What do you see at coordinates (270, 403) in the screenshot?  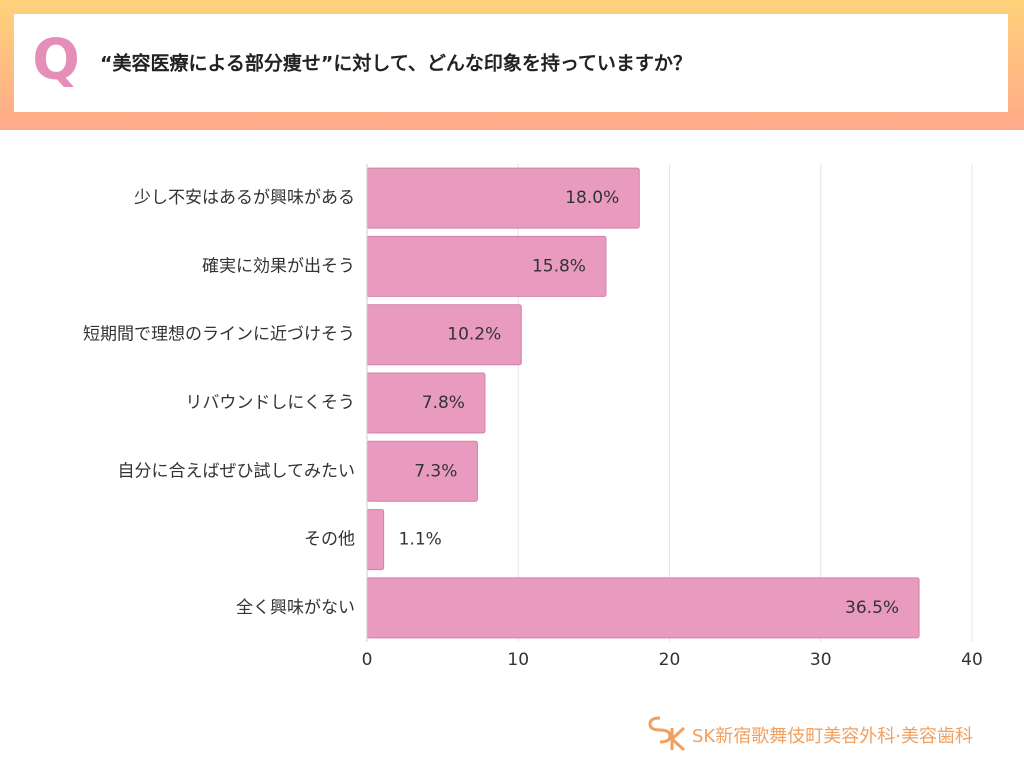 I see `y-tick-label: リバウンドしにくそう` at bounding box center [270, 403].